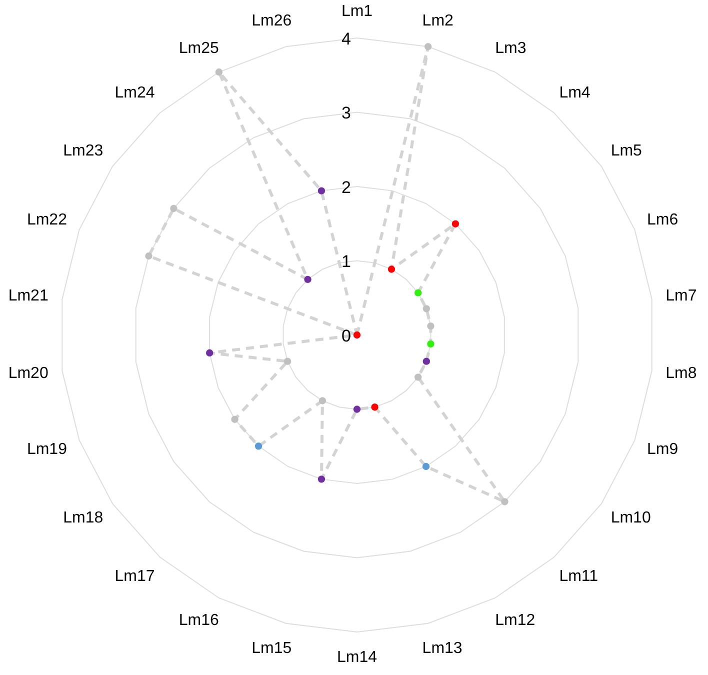 The height and width of the screenshot is (675, 708). I want to click on y-tick-label: 1, so click(346, 262).